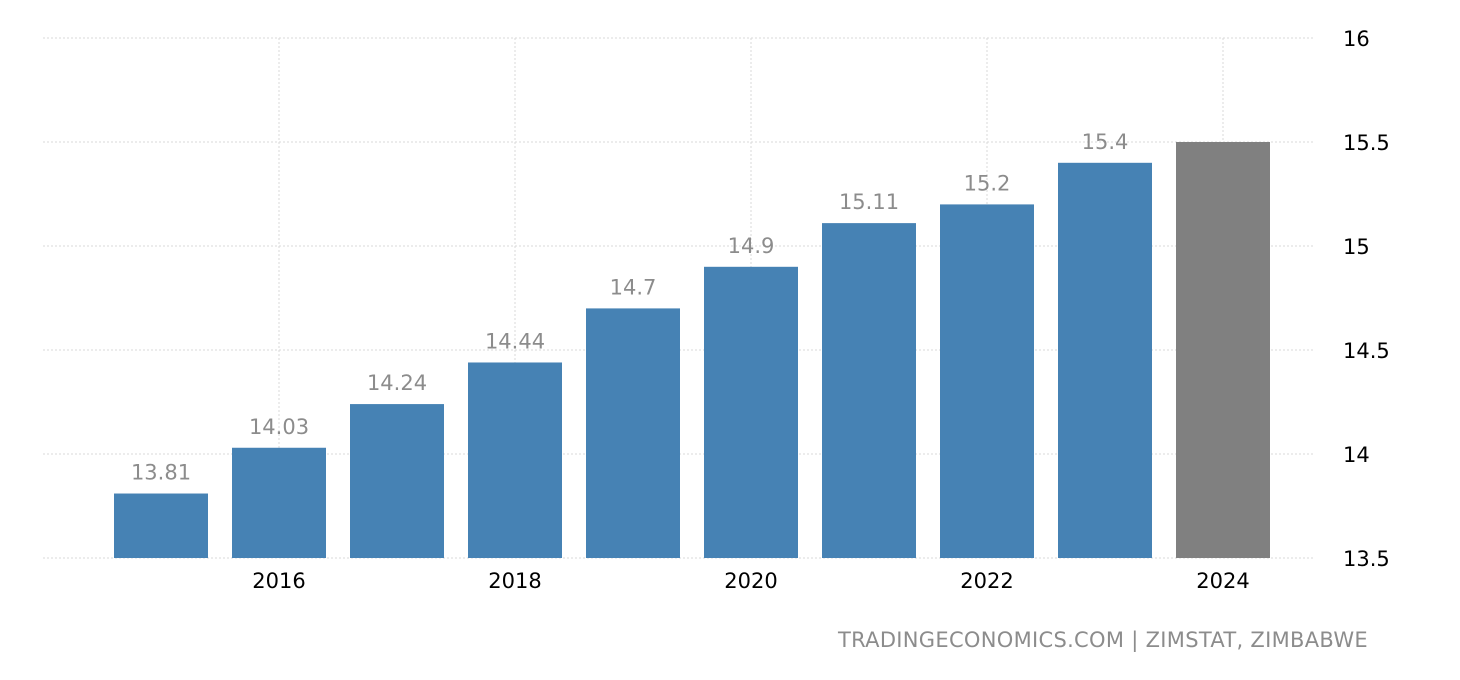  What do you see at coordinates (279, 502) in the screenshot?
I see `bar-2016` at bounding box center [279, 502].